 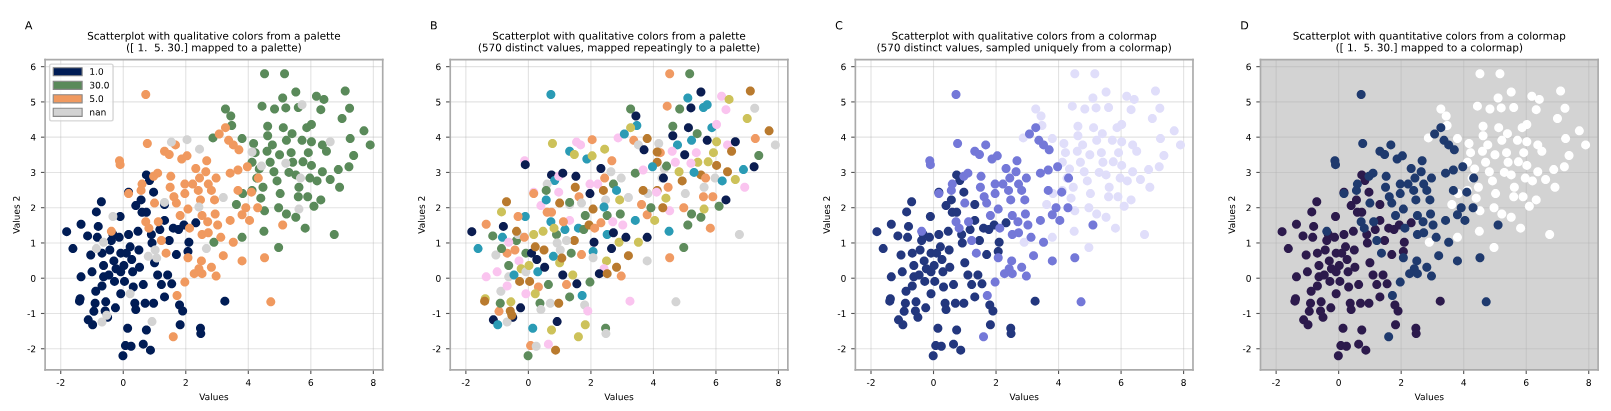 I want to click on legend-label: 5.0, so click(x=97, y=99).